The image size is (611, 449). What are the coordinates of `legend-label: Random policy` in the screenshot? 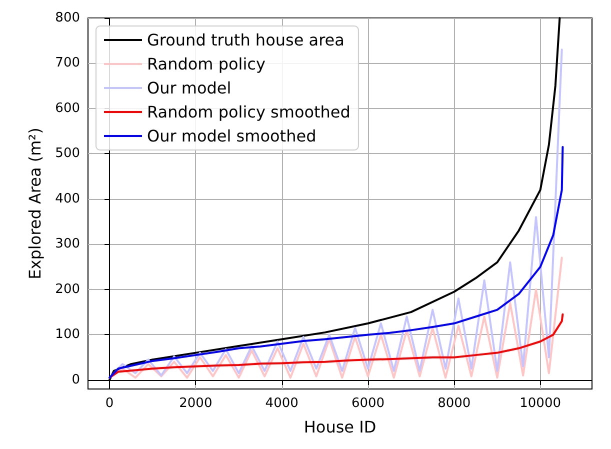 It's located at (206, 64).